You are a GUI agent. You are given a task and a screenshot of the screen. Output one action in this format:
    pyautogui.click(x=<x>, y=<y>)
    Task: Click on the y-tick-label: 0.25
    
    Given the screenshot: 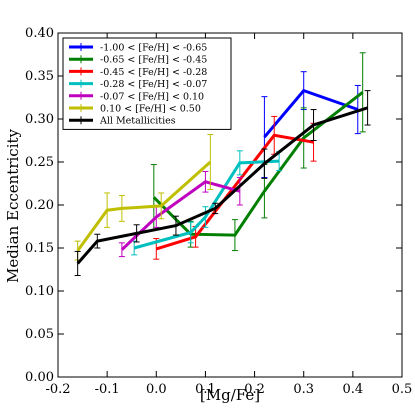 What is the action you would take?
    pyautogui.click(x=39, y=162)
    